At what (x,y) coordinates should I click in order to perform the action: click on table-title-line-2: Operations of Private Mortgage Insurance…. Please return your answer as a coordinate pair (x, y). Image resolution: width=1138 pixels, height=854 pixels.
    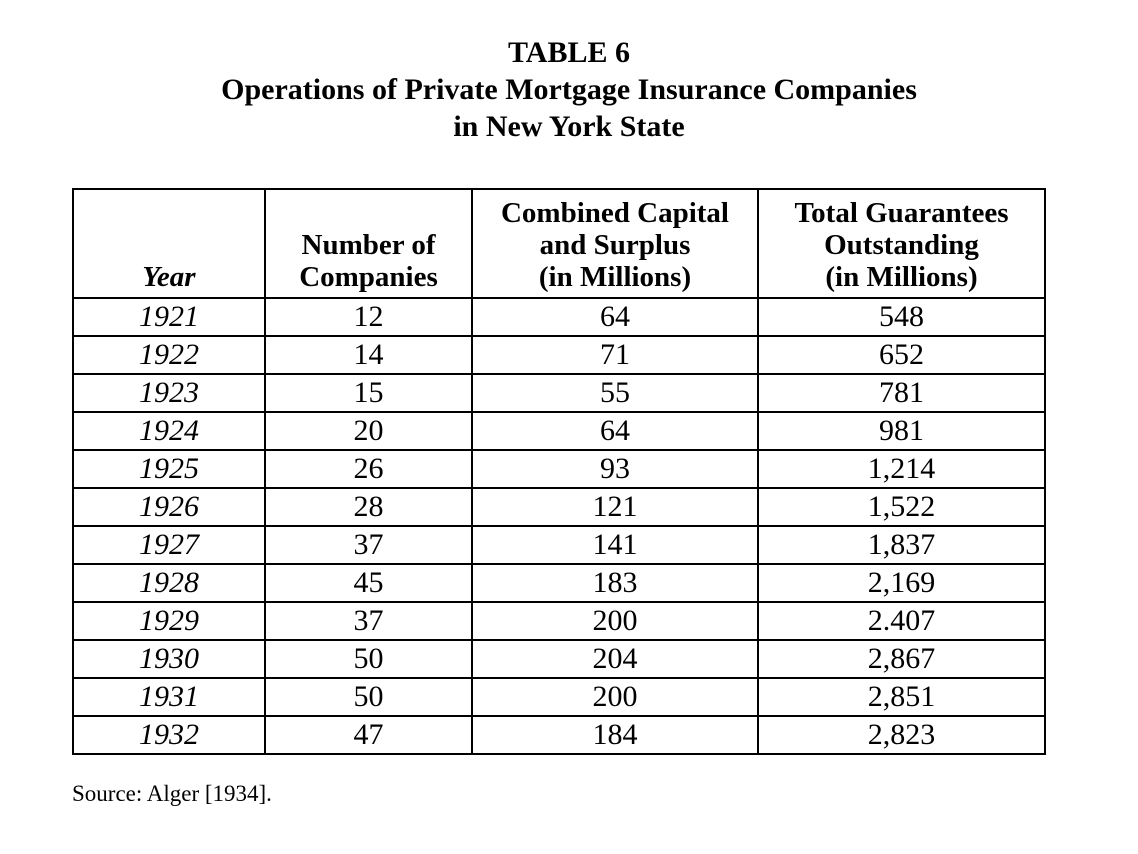
    Looking at the image, I should click on (569, 89).